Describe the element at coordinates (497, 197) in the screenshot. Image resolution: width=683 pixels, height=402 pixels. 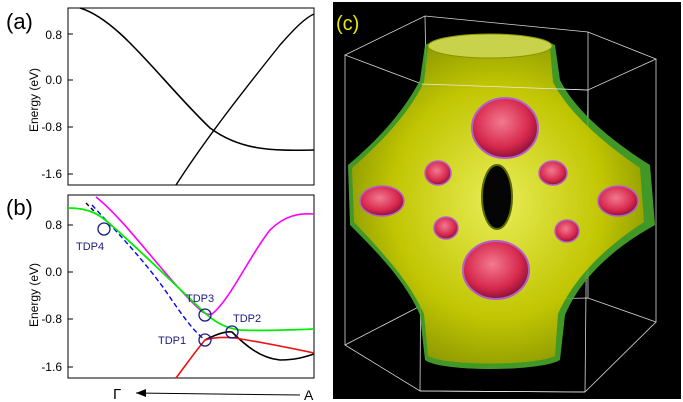
I see `central-hole` at that location.